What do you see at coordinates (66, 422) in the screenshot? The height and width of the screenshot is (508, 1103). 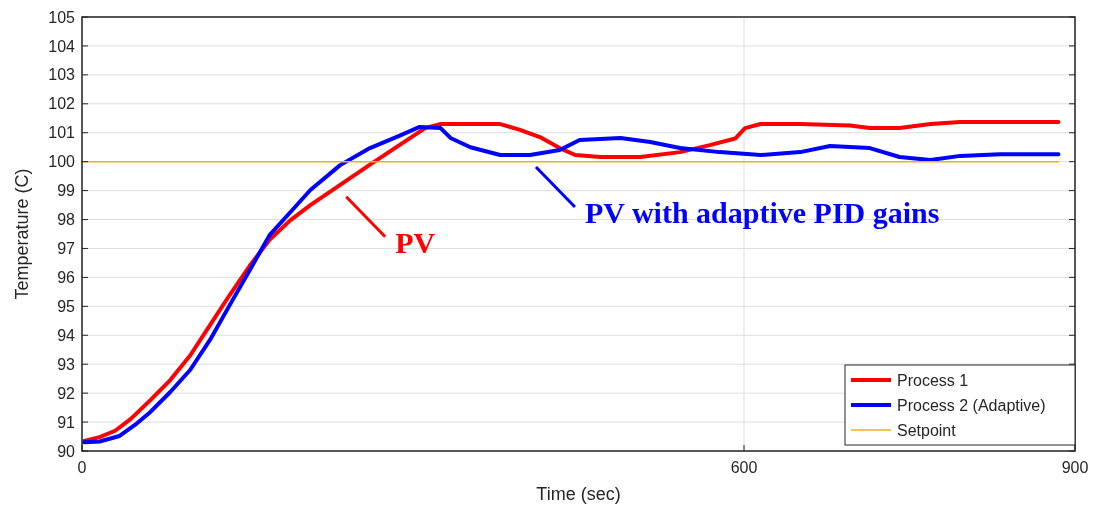 I see `y-tick-label: 91` at bounding box center [66, 422].